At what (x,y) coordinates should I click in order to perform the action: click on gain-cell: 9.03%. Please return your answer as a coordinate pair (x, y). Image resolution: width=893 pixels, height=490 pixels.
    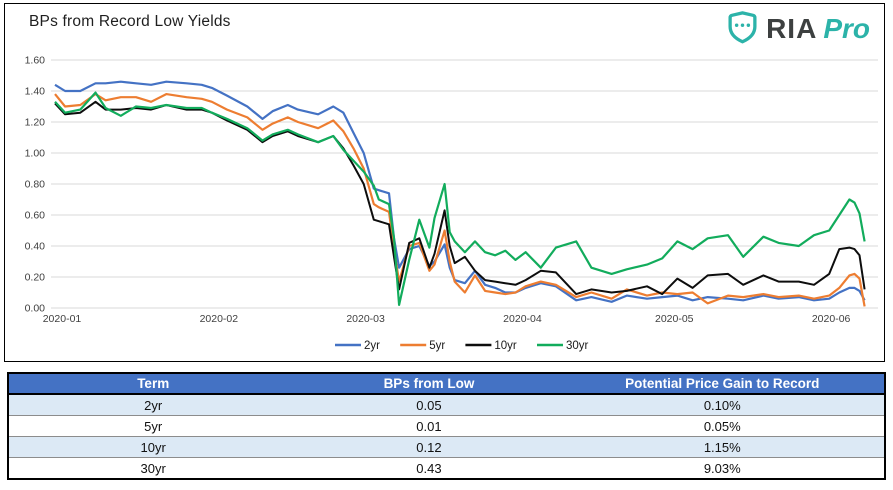
    Looking at the image, I should click on (722, 468).